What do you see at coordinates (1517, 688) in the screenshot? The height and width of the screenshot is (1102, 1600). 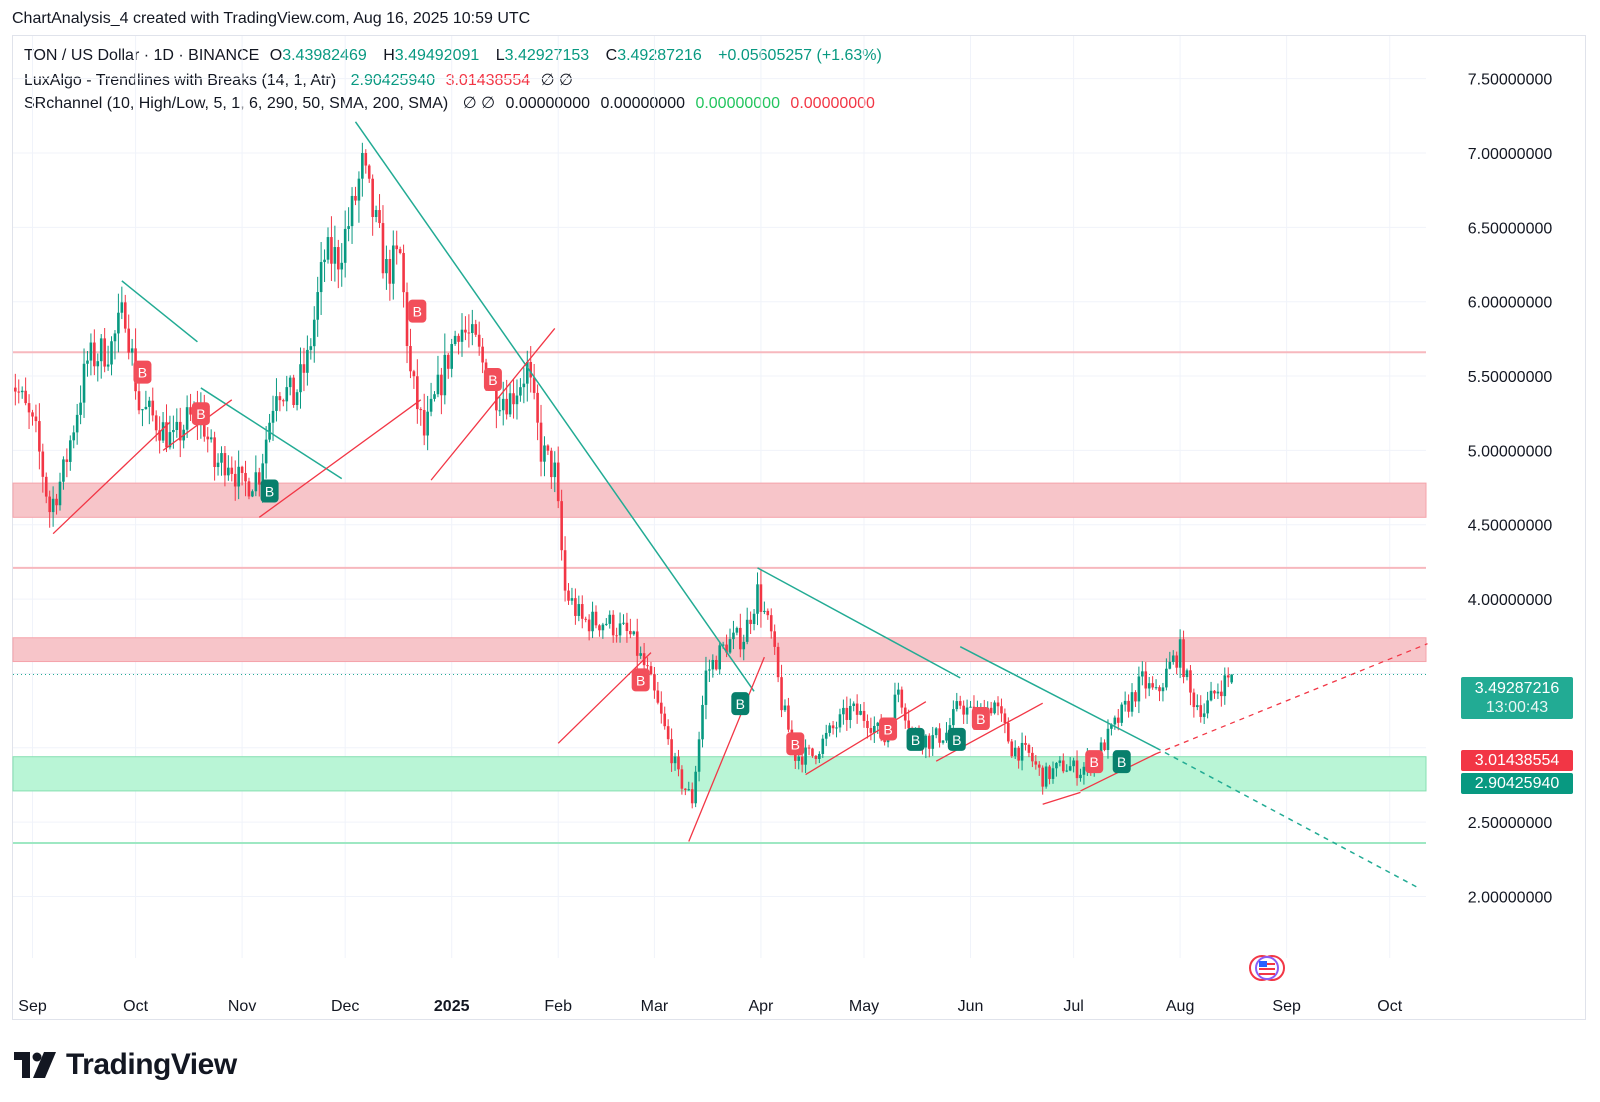 I see `last-price-value: 3.49287216` at bounding box center [1517, 688].